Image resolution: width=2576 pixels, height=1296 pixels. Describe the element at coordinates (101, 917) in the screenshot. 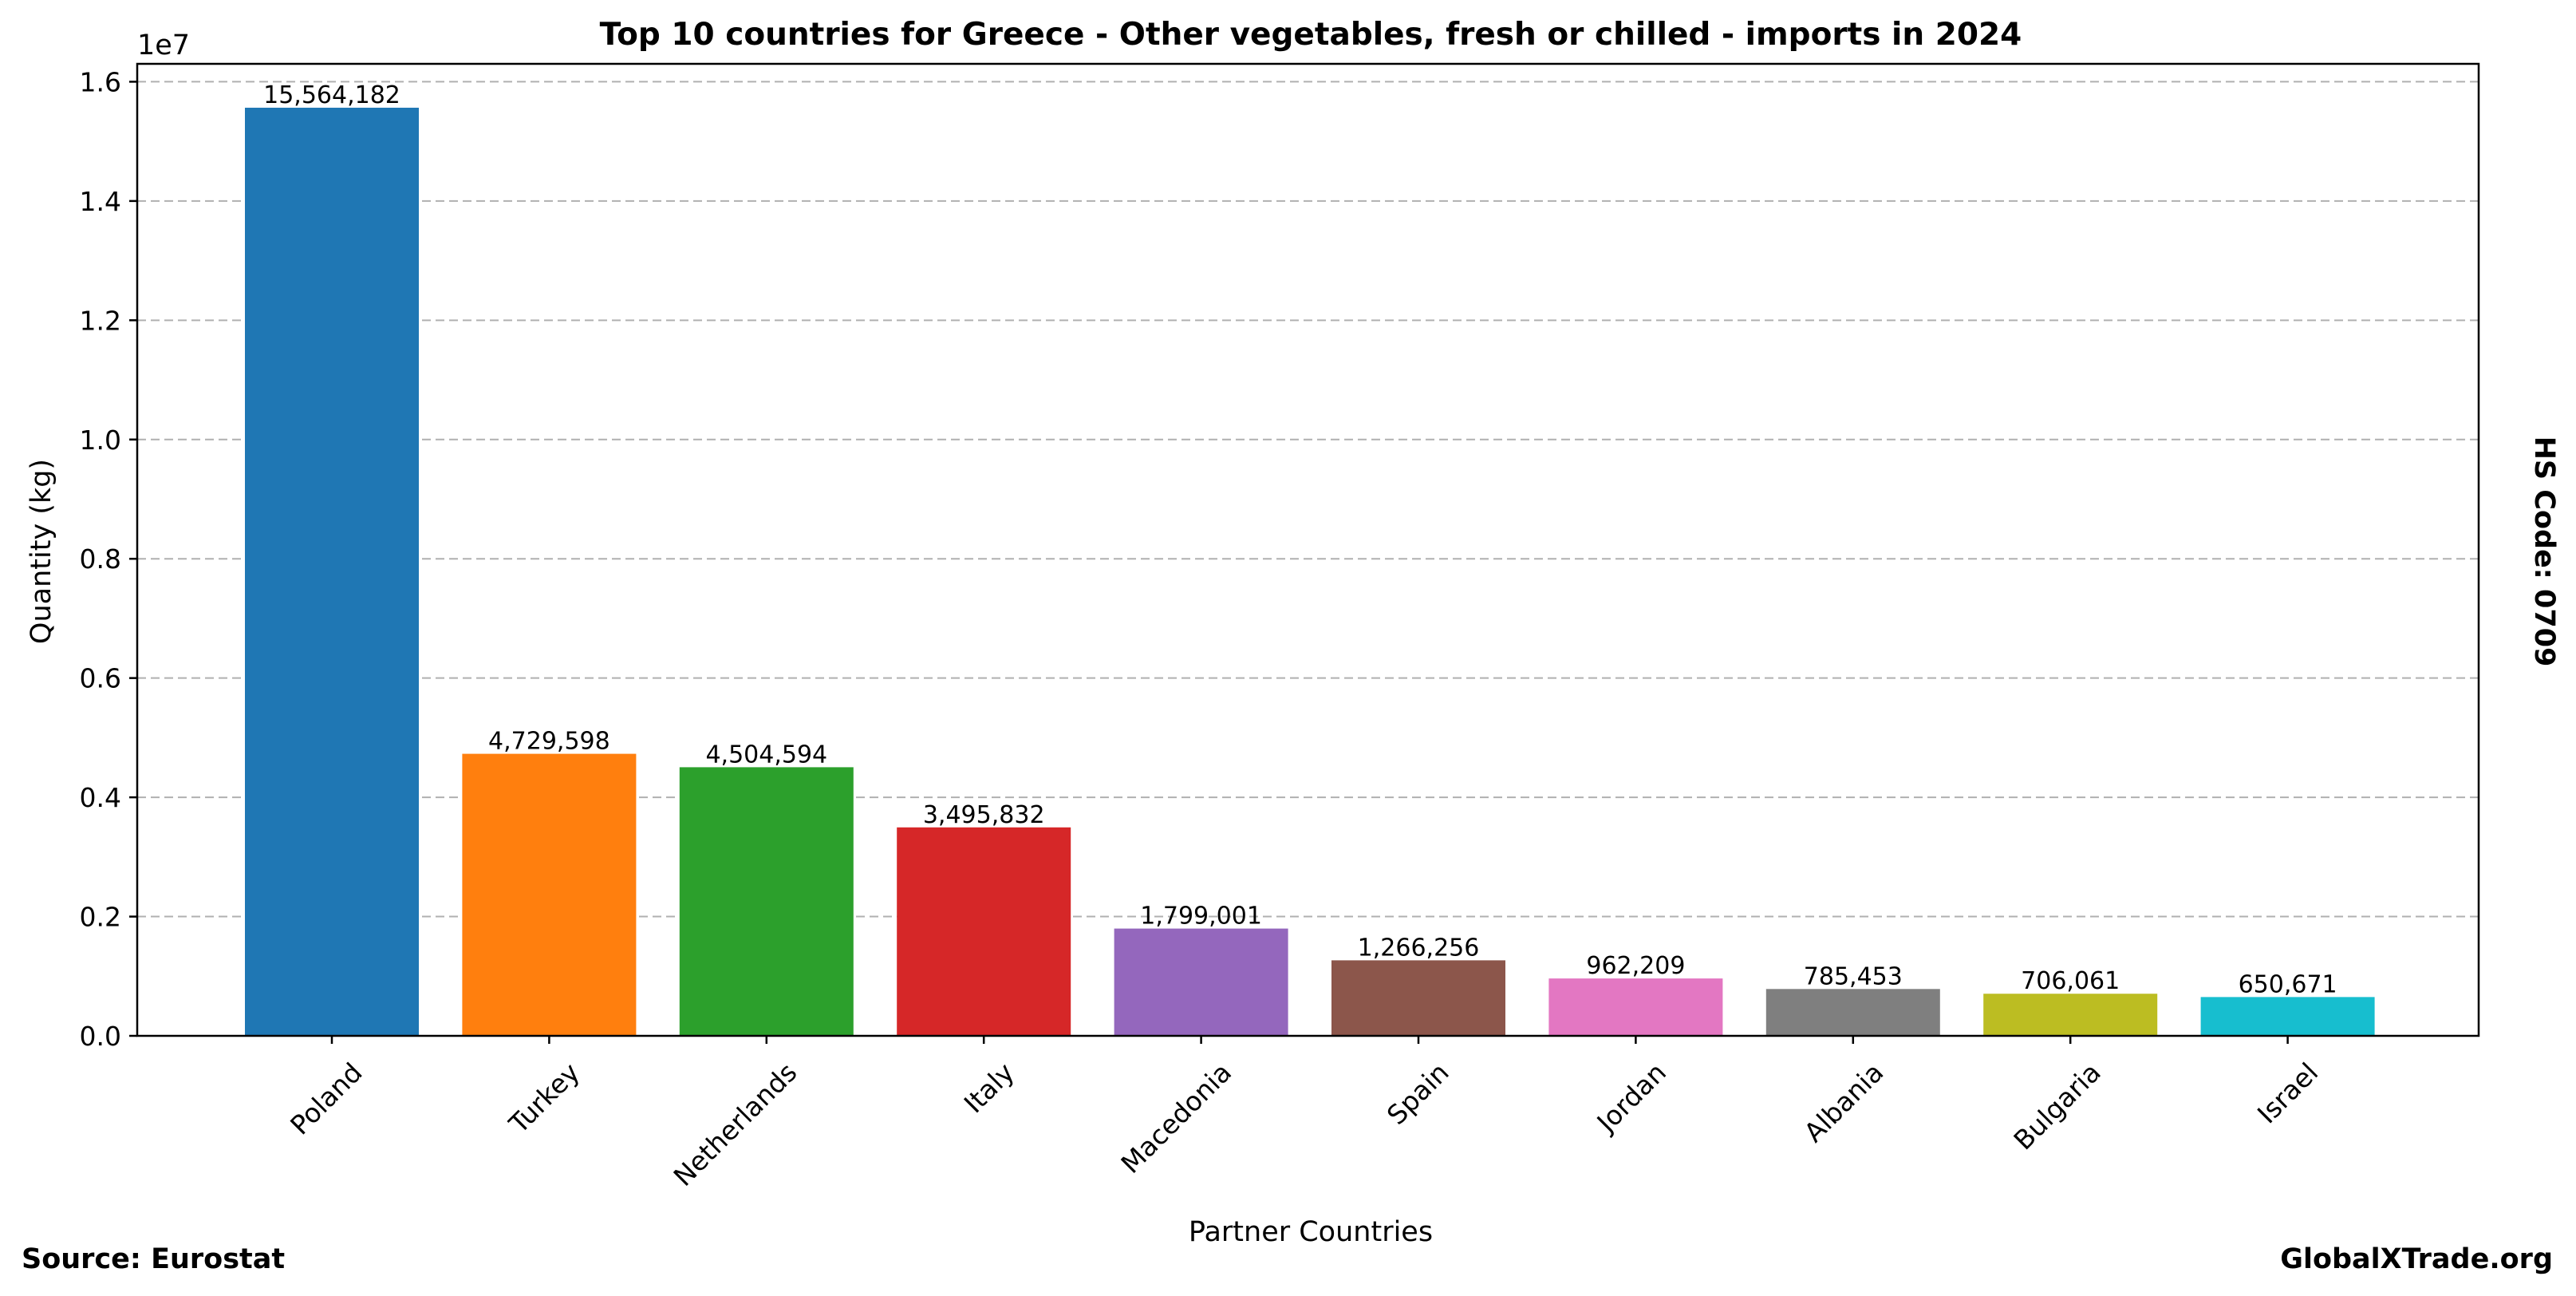

I see `y-tick-label: 0.2` at that location.